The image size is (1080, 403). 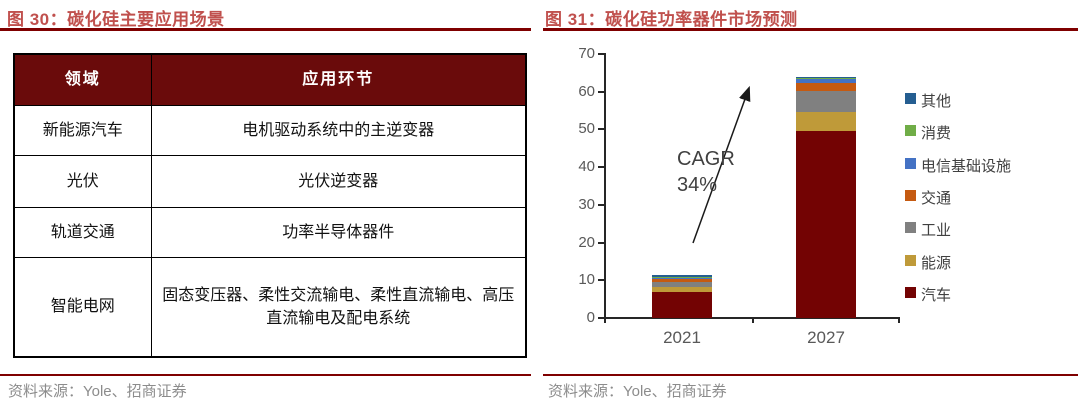 I want to click on y-tick-label: 70, so click(x=586, y=53).